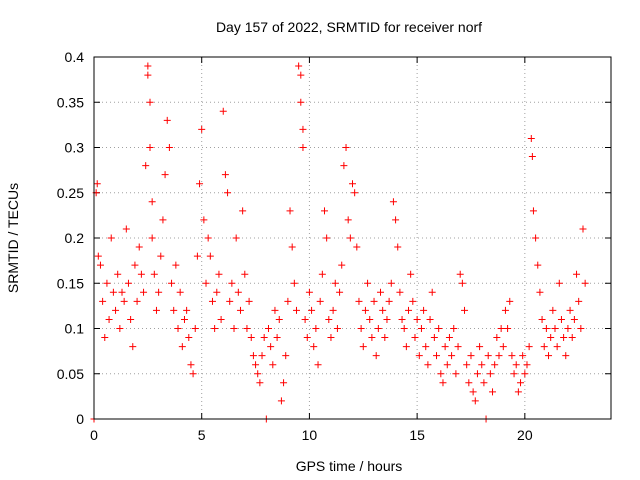  Describe the element at coordinates (75, 238) in the screenshot. I see `y-tick-label: 0.2` at that location.